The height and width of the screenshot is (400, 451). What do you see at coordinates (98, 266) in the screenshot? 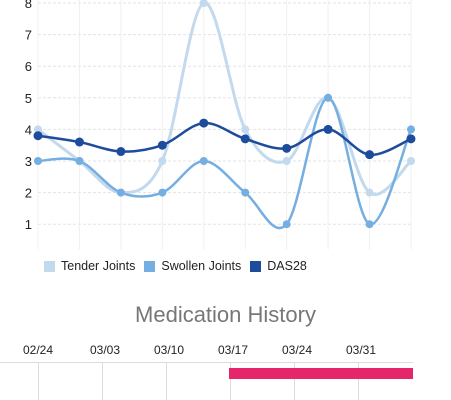
I see `legend-label: Tender Joints` at bounding box center [98, 266].